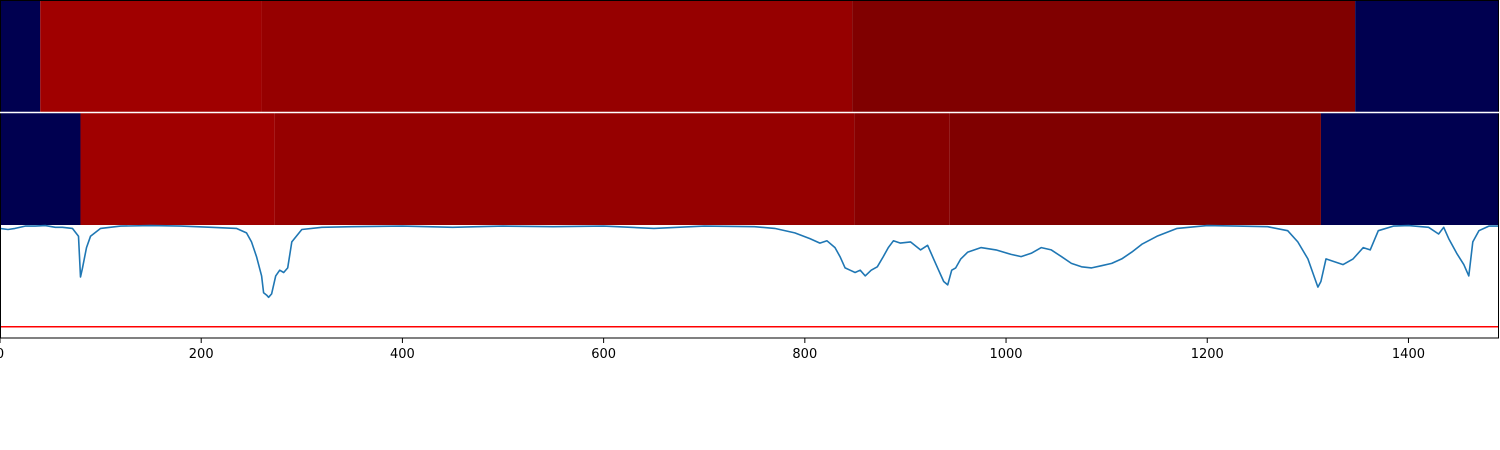  Describe the element at coordinates (402, 354) in the screenshot. I see `x-tick-label-400: 400` at that location.